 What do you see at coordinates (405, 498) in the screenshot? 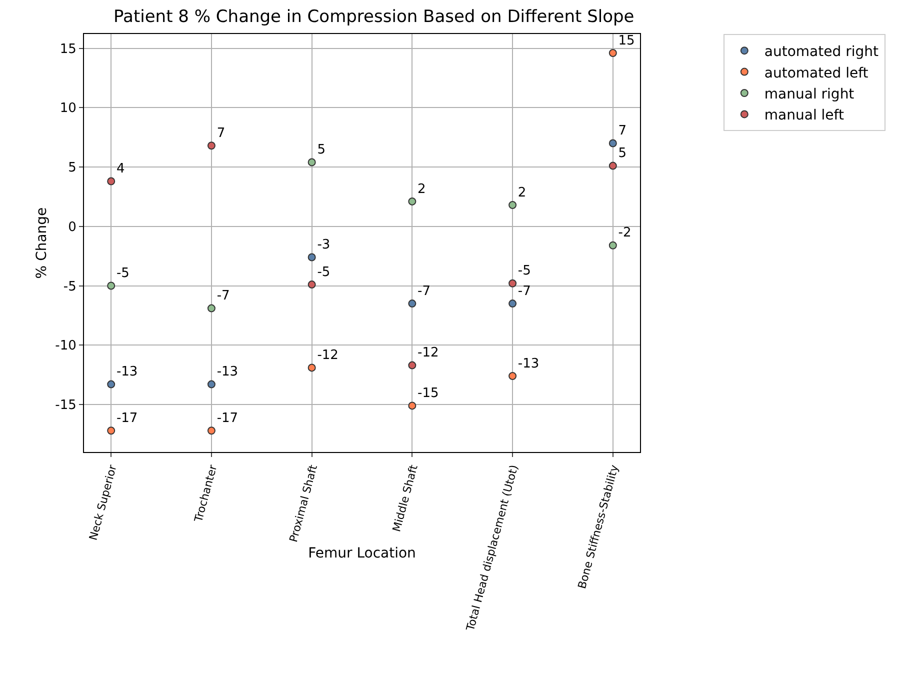
I see `x-tick-label: Middle Shaft` at bounding box center [405, 498].